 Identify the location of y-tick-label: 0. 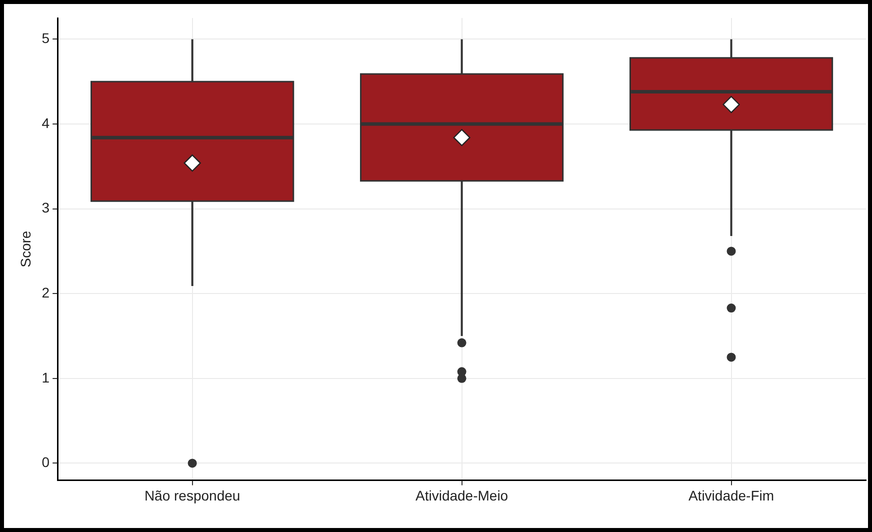
(46, 462).